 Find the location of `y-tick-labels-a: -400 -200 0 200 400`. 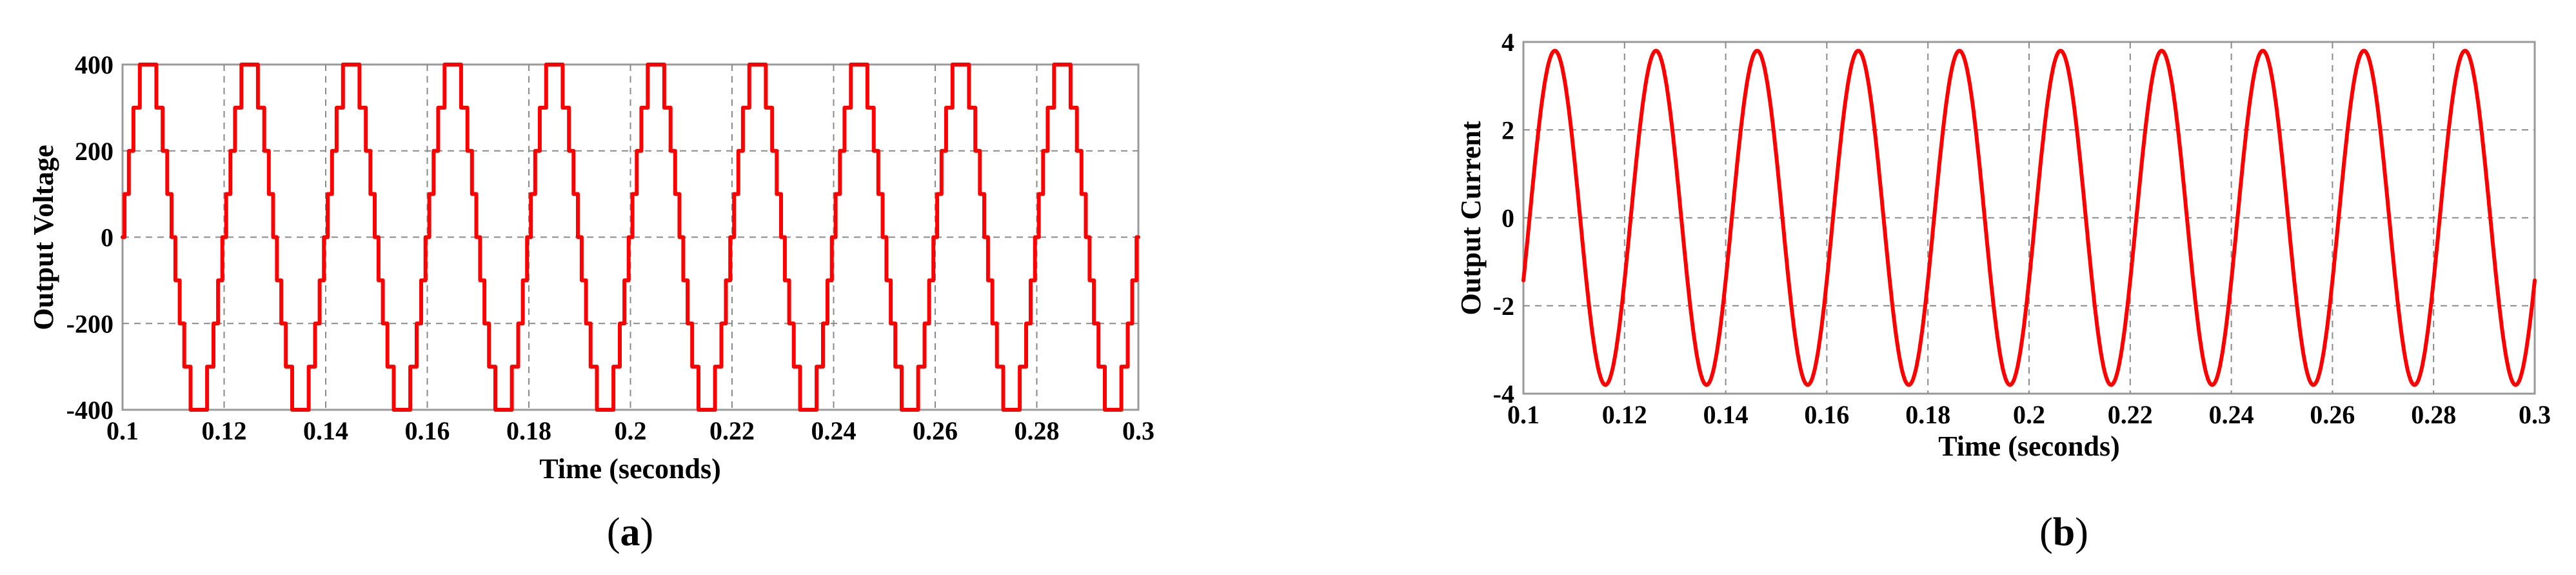

y-tick-labels-a: -400 -200 0 200 400 is located at coordinates (90, 237).